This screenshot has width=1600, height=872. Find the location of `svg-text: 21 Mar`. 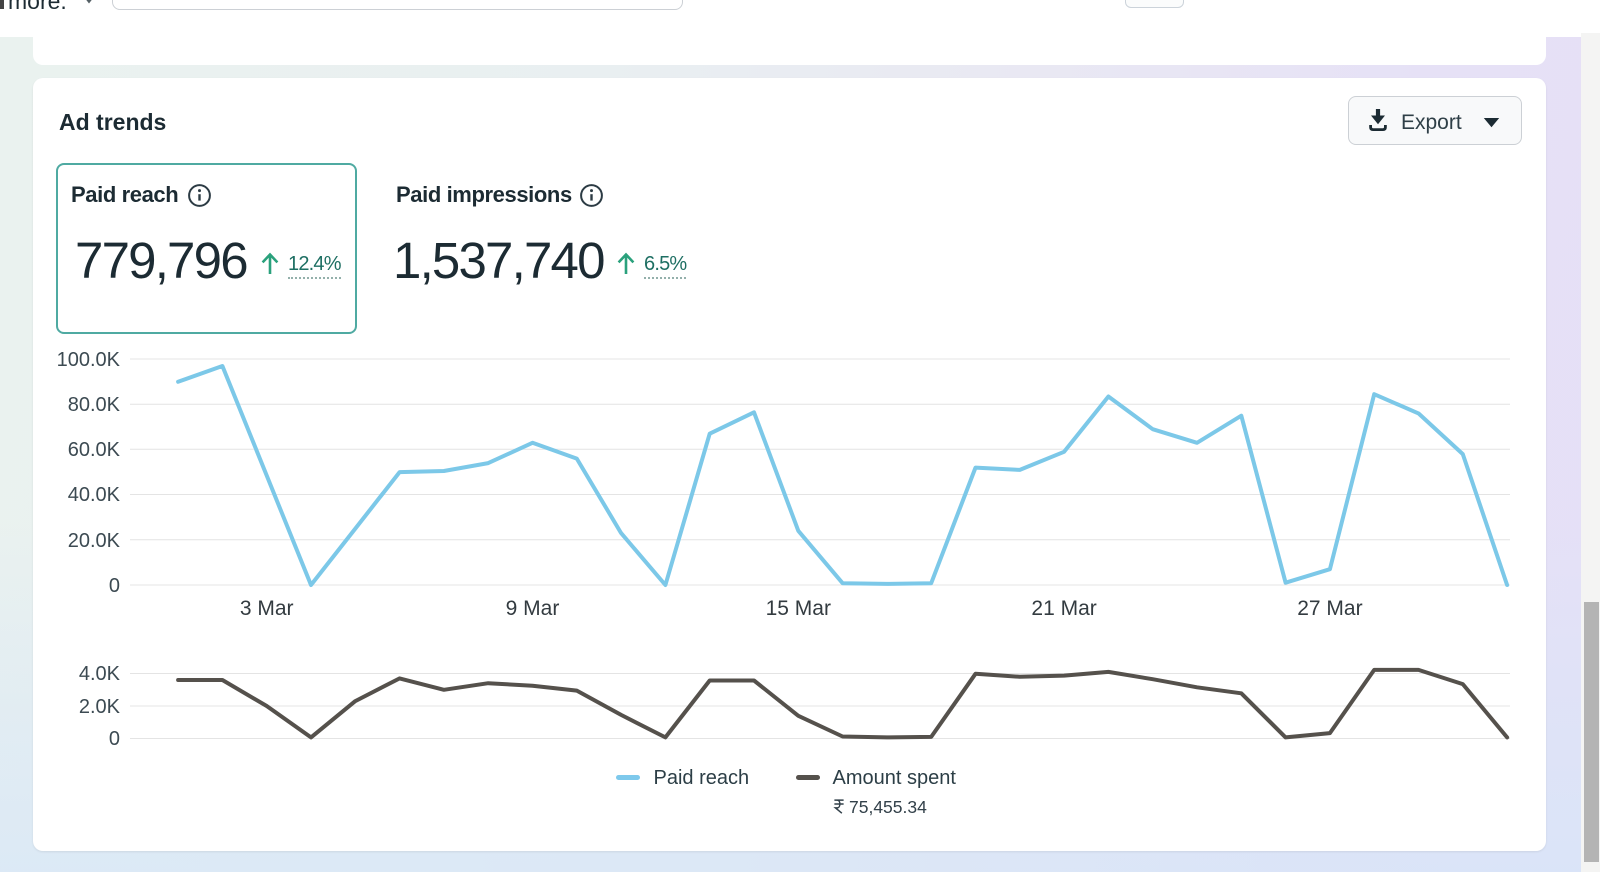

svg-text: 21 Mar is located at coordinates (1063, 608).